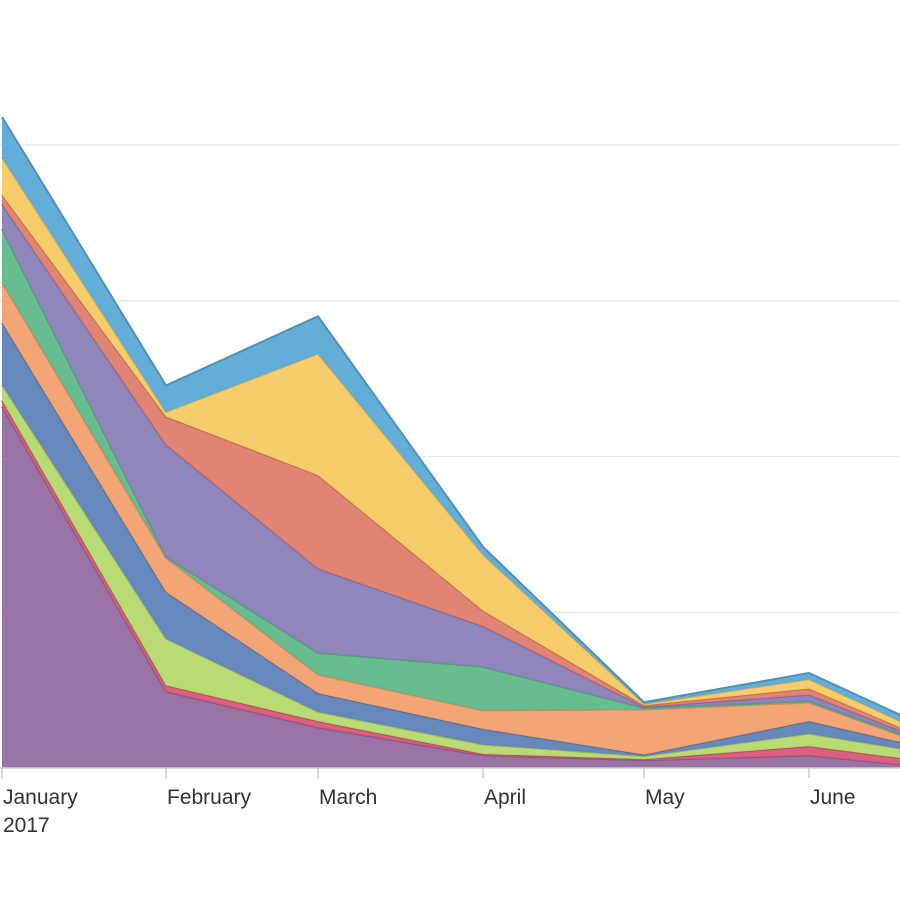  What do you see at coordinates (505, 797) in the screenshot?
I see `x-tick-label: April` at bounding box center [505, 797].